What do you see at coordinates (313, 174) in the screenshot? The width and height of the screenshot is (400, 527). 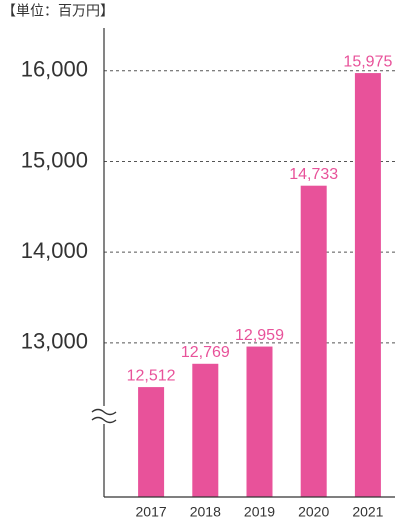 I see `value-label: 14,733` at bounding box center [313, 174].